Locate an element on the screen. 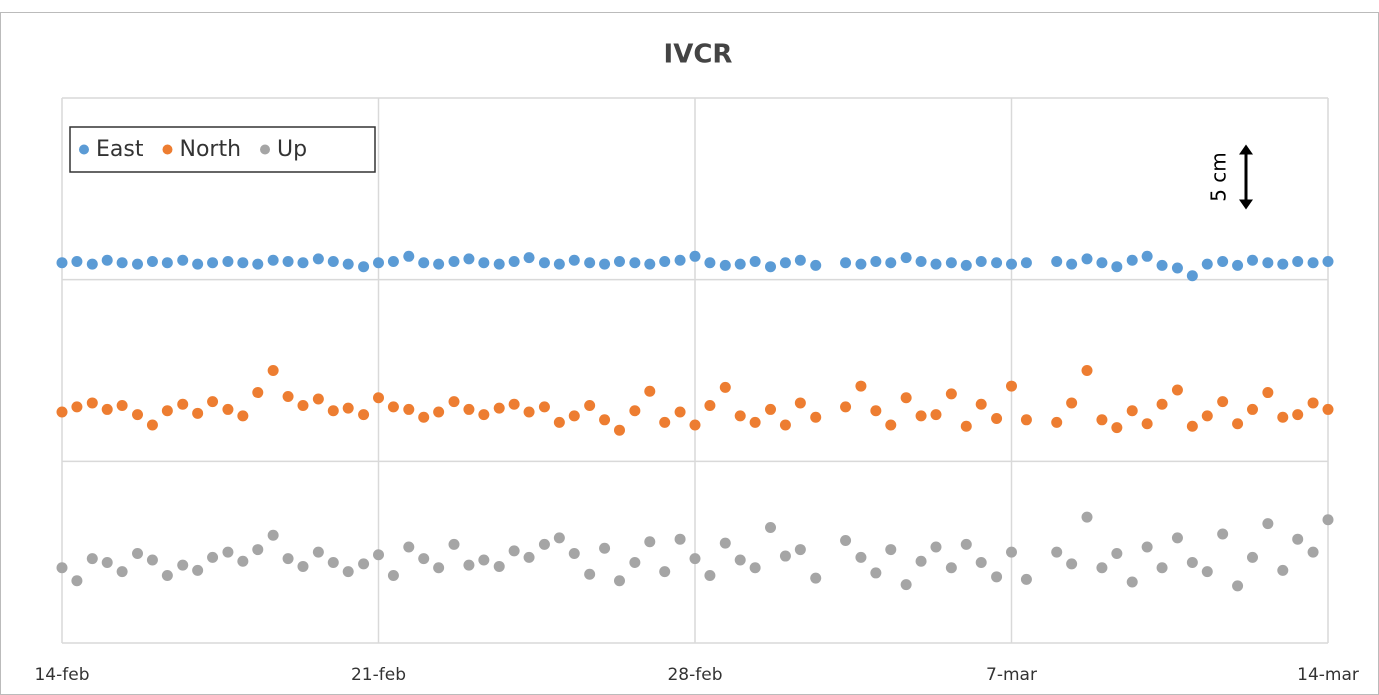  x-tick-label: 14-feb is located at coordinates (61, 675).